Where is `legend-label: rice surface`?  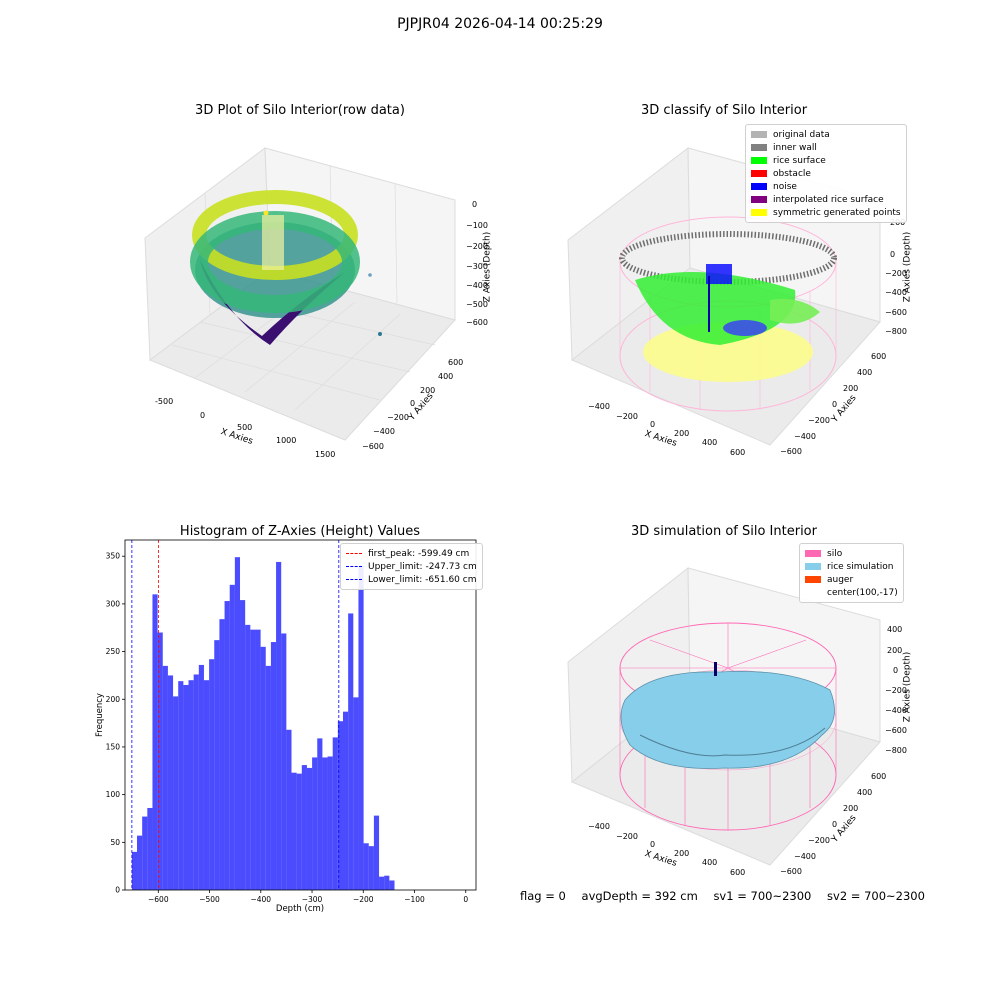
legend-label: rice surface is located at coordinates (799, 160).